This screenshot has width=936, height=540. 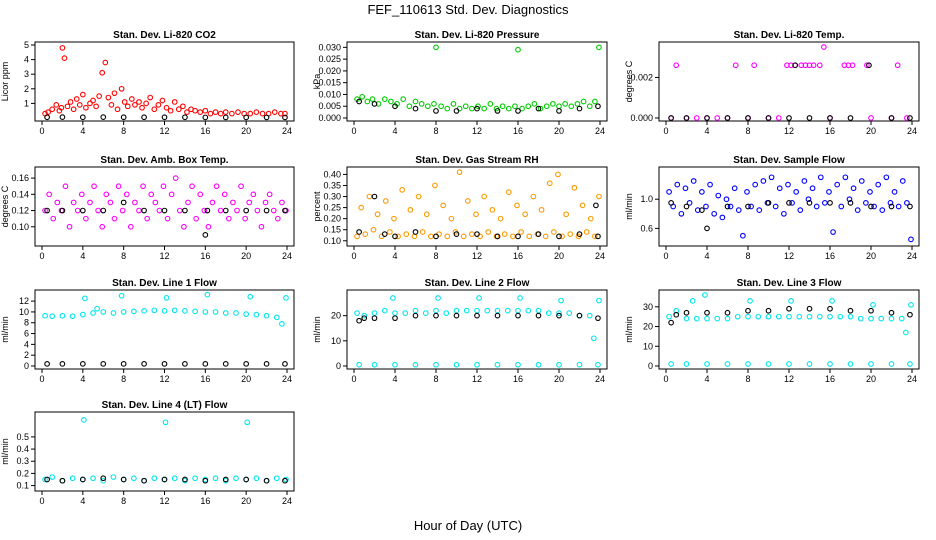 What do you see at coordinates (706, 379) in the screenshot?
I see `x-tick-label: 4` at bounding box center [706, 379].